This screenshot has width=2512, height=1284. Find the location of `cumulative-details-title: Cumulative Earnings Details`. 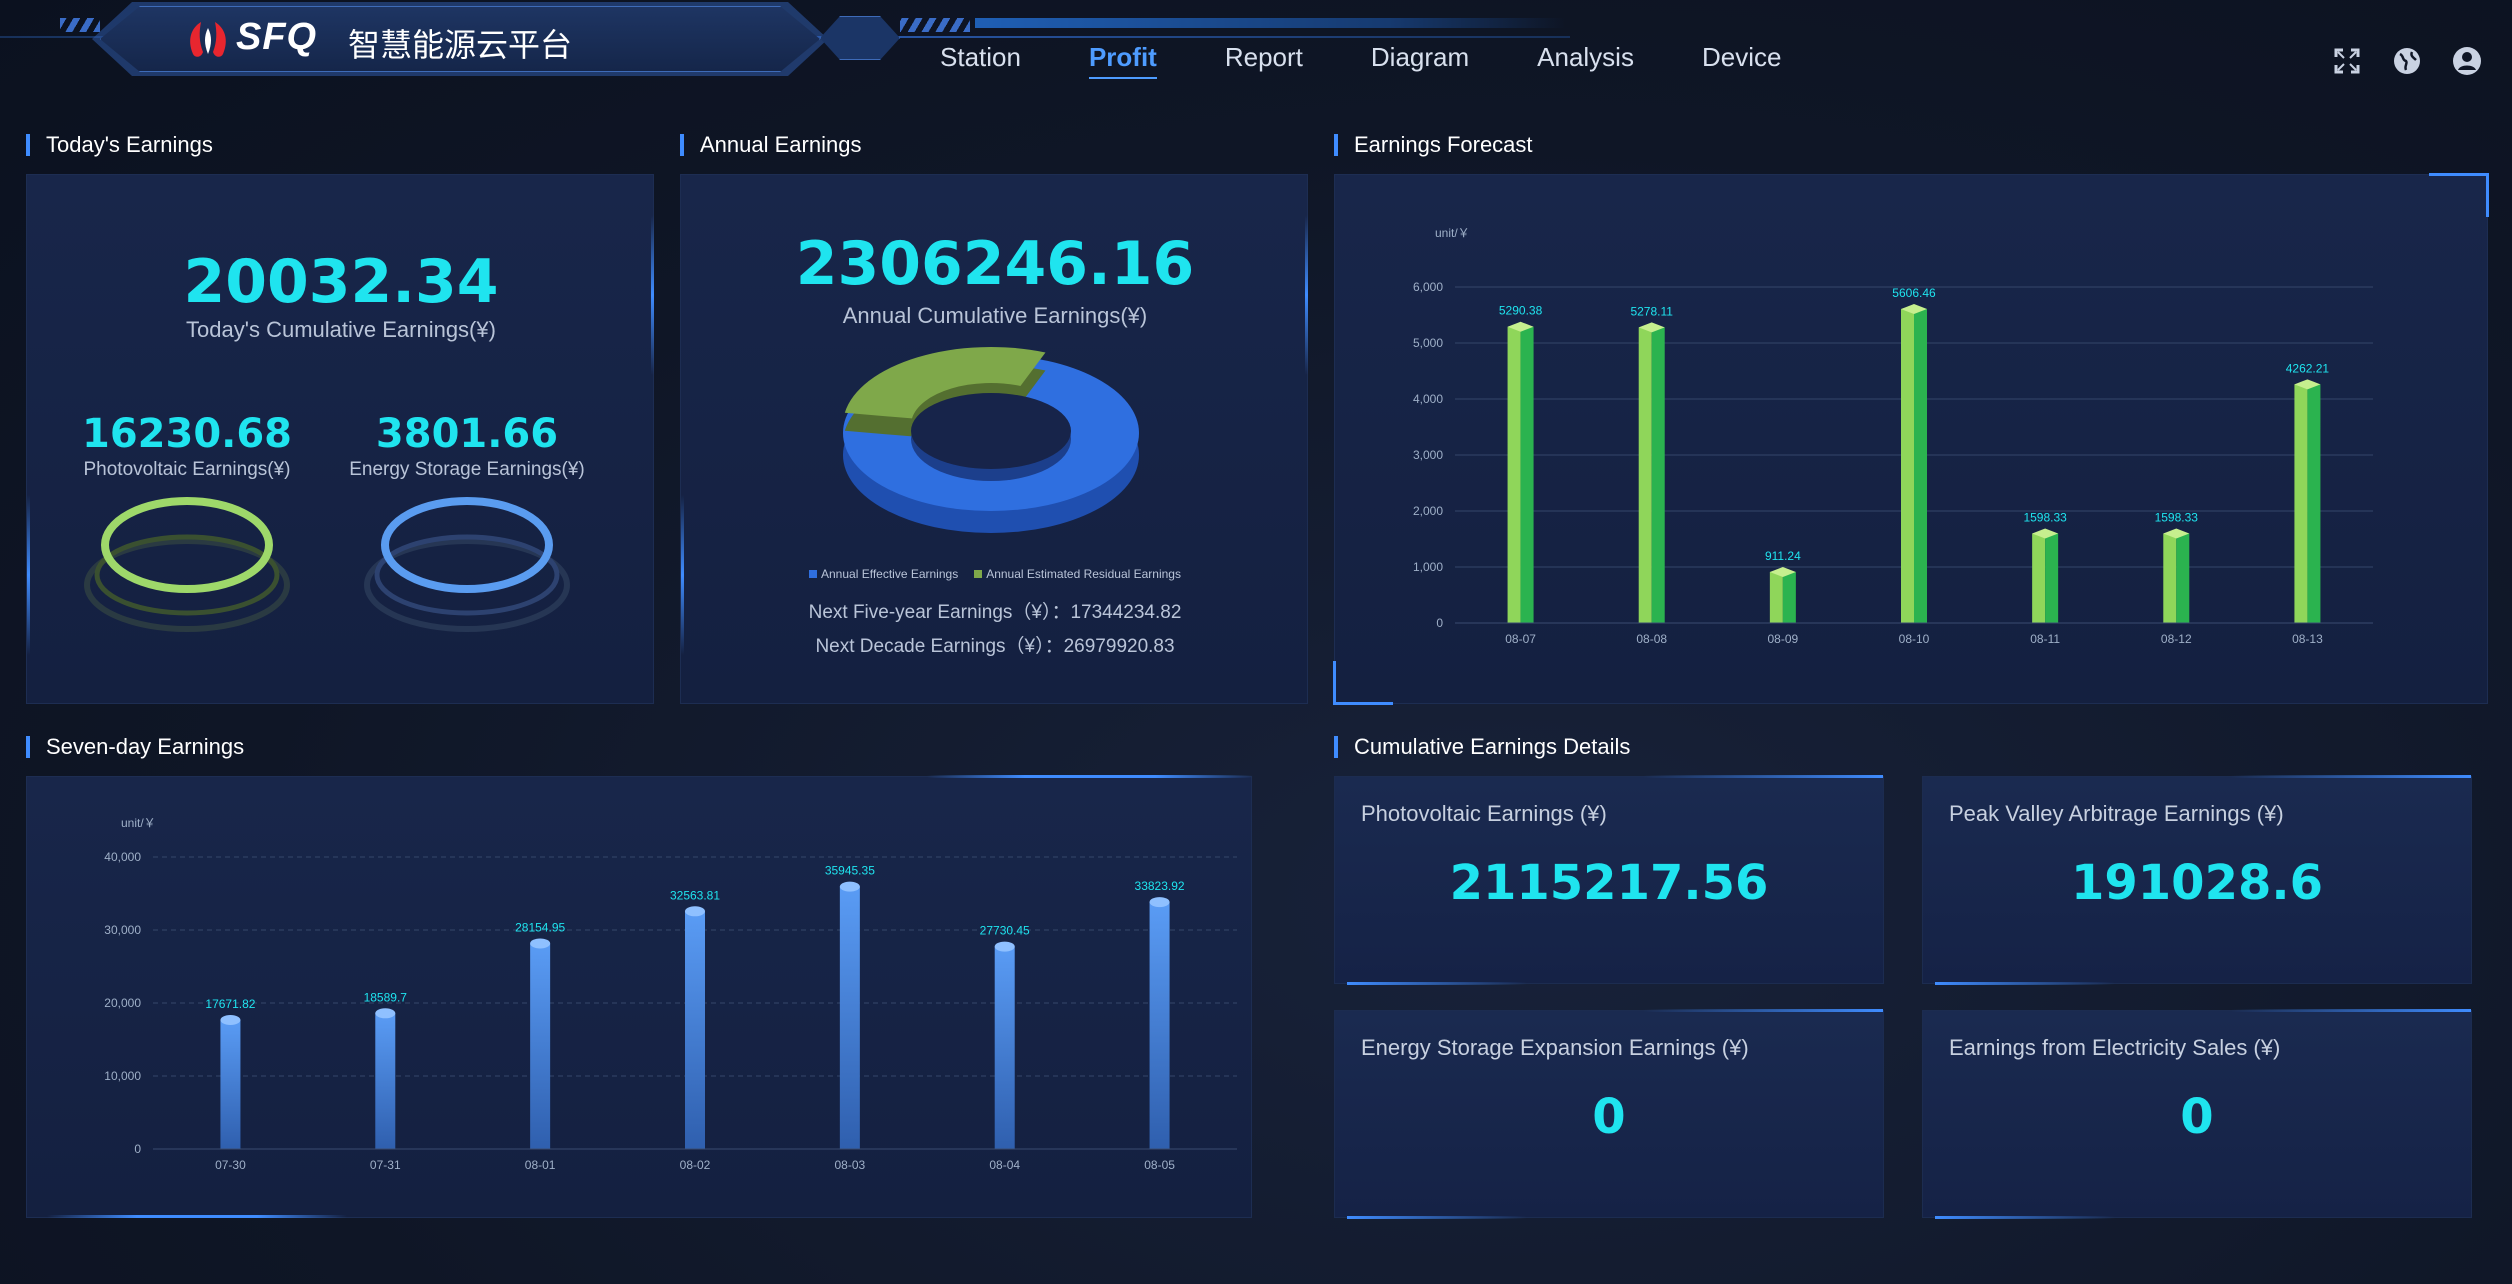

cumulative-details-title: Cumulative Earnings Details is located at coordinates (1482, 747).